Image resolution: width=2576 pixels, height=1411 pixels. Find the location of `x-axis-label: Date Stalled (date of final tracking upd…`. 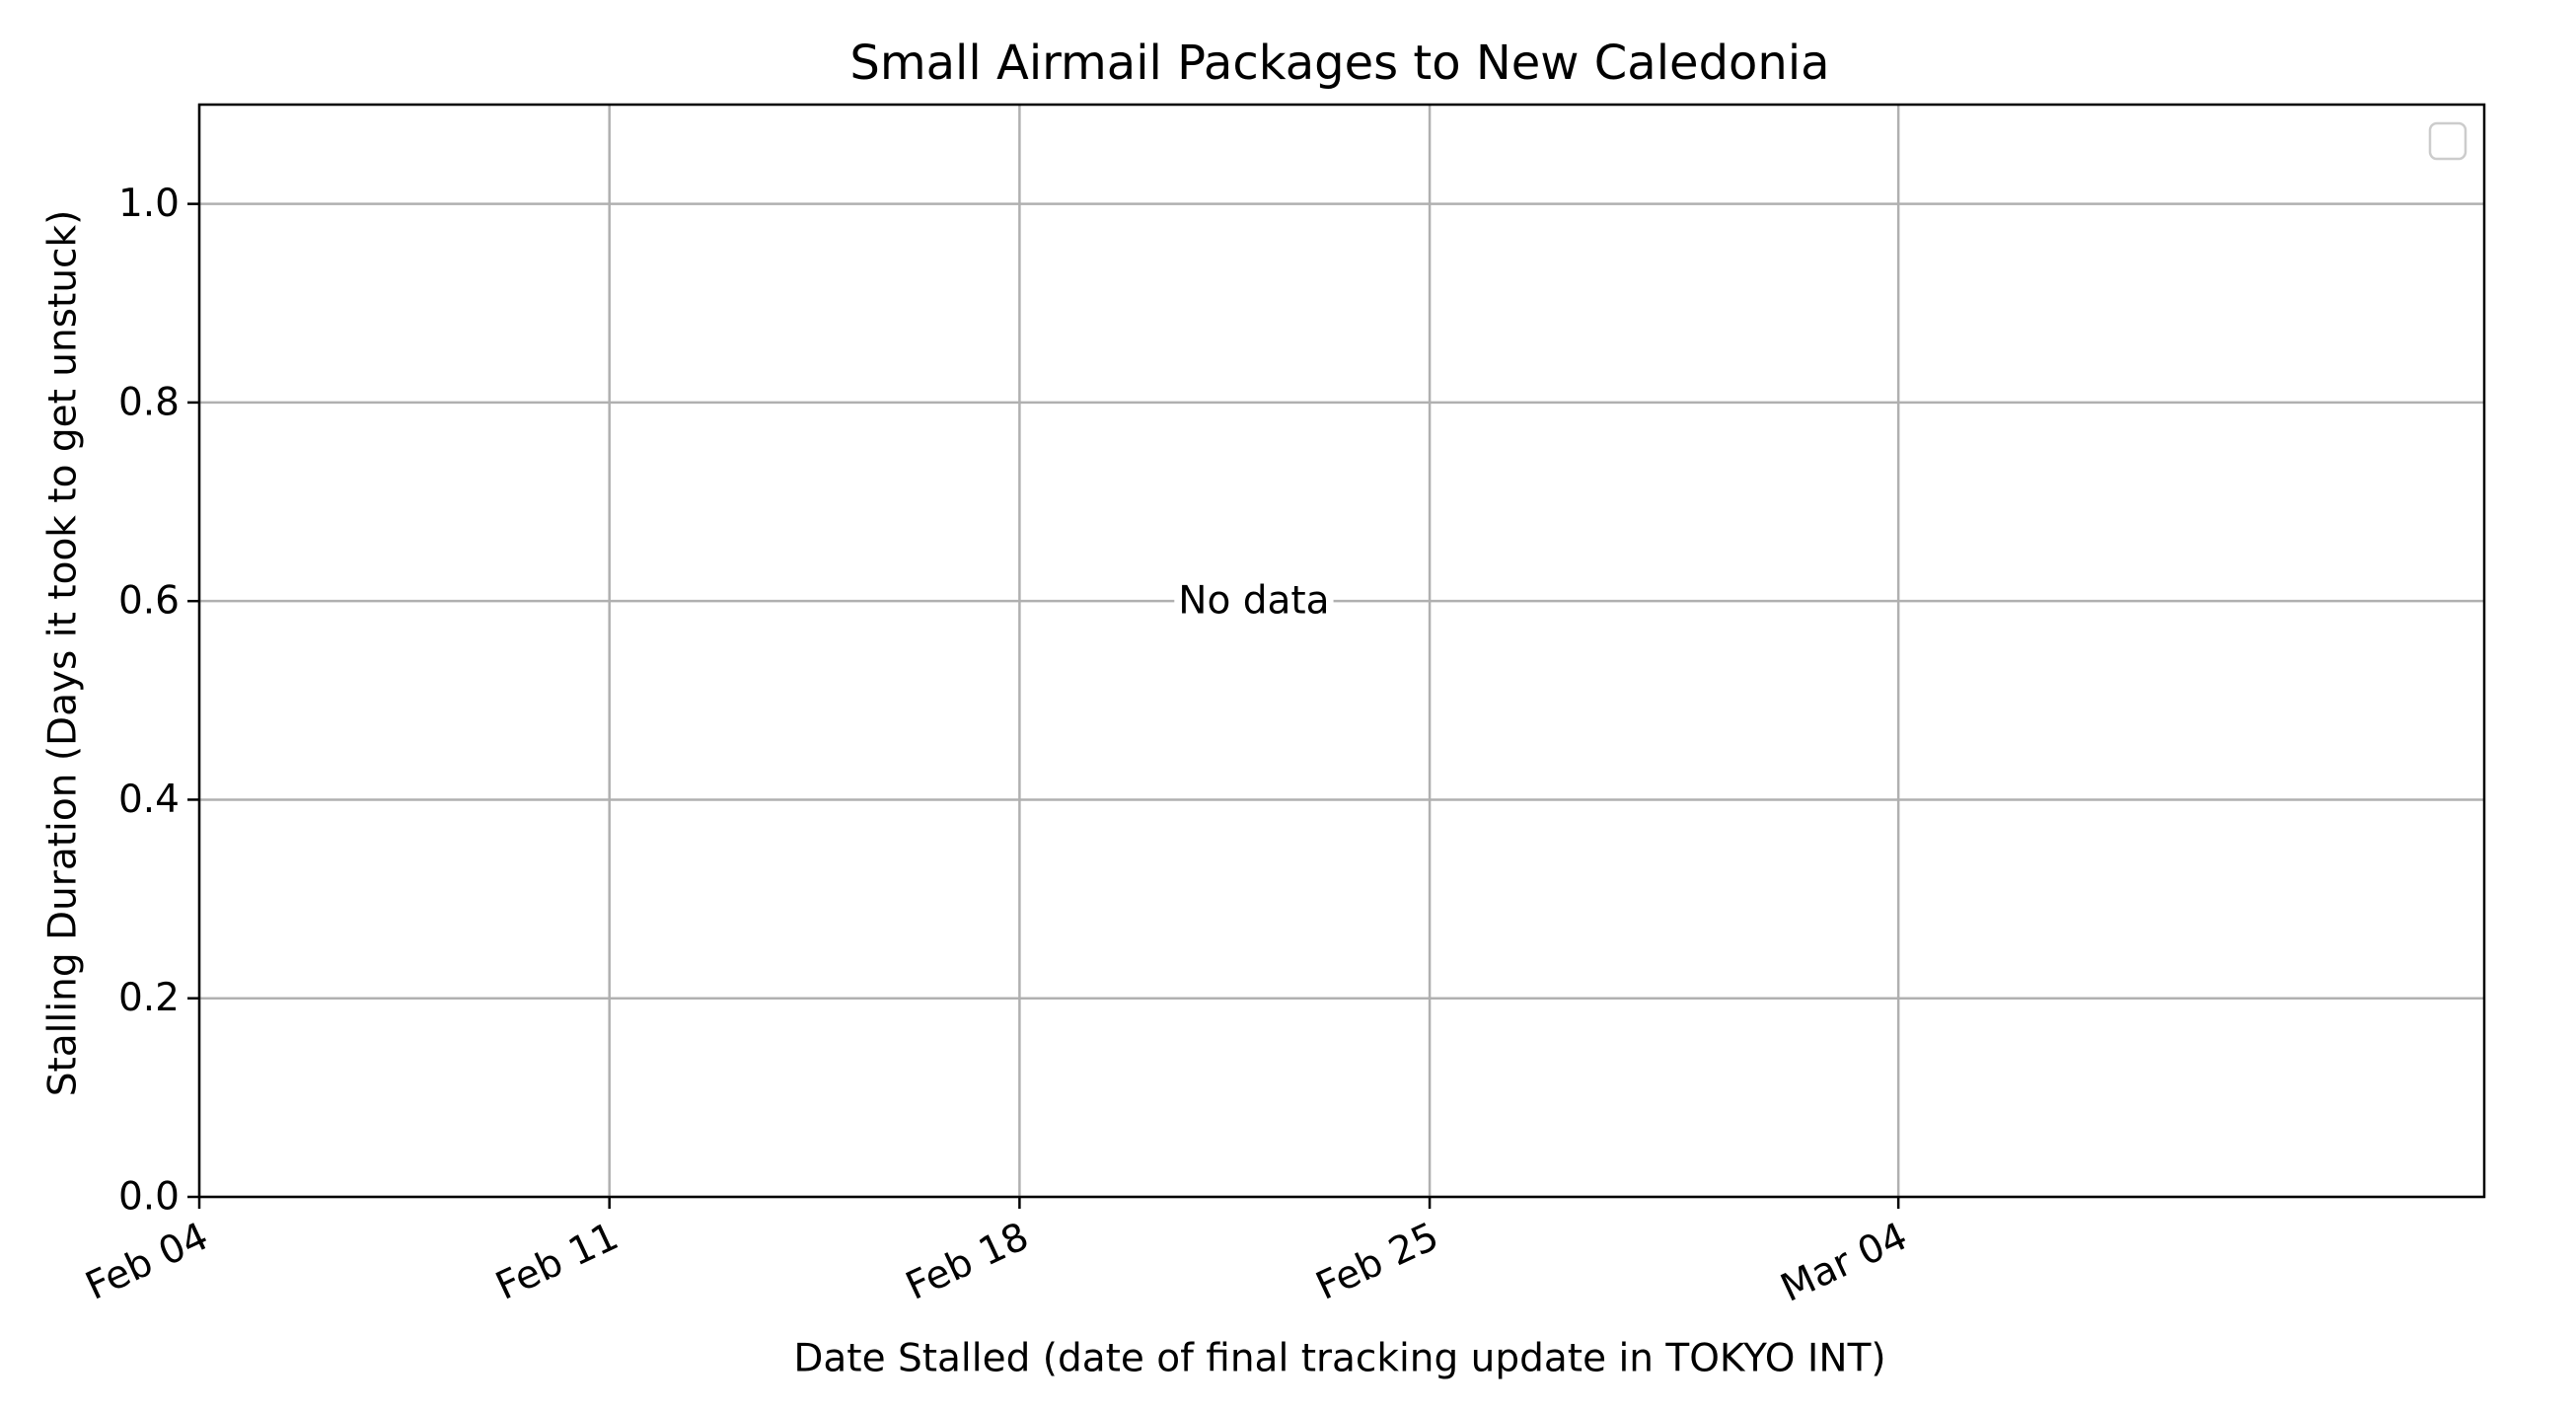

x-axis-label: Date Stalled (date of final tracking upd… is located at coordinates (1339, 1359).